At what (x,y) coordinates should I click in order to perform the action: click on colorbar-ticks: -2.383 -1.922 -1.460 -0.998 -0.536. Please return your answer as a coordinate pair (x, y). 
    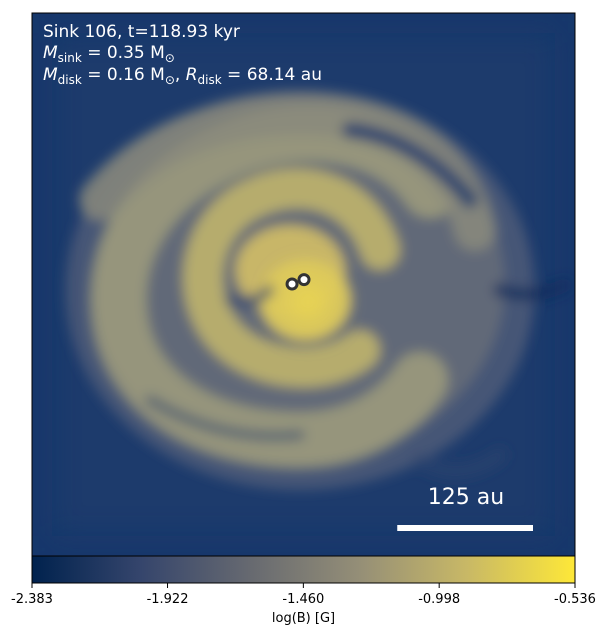
    Looking at the image, I should click on (303, 595).